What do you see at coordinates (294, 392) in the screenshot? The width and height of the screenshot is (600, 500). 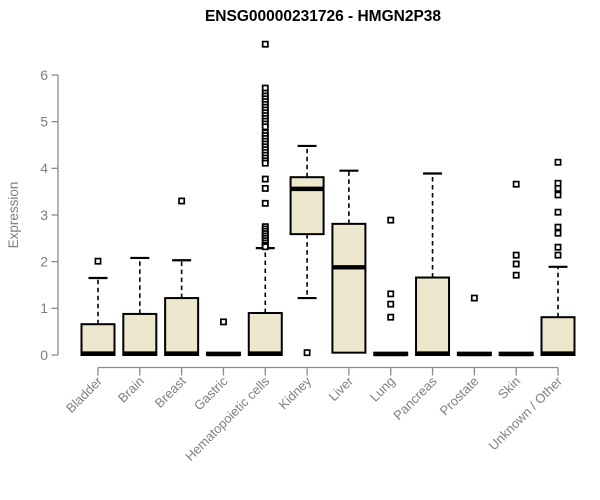 I see `x-tick-label: Kidney` at bounding box center [294, 392].